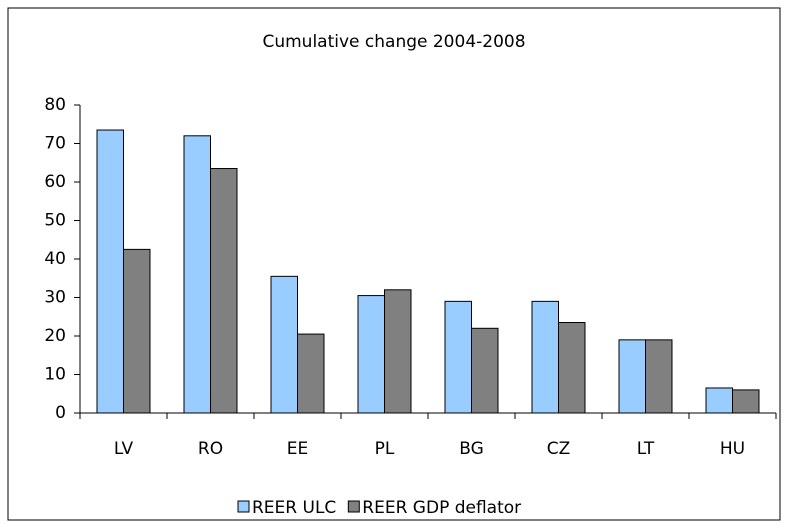 Image resolution: width=787 pixels, height=527 pixels. Describe the element at coordinates (55, 375) in the screenshot. I see `y-tick-label: 10` at that location.